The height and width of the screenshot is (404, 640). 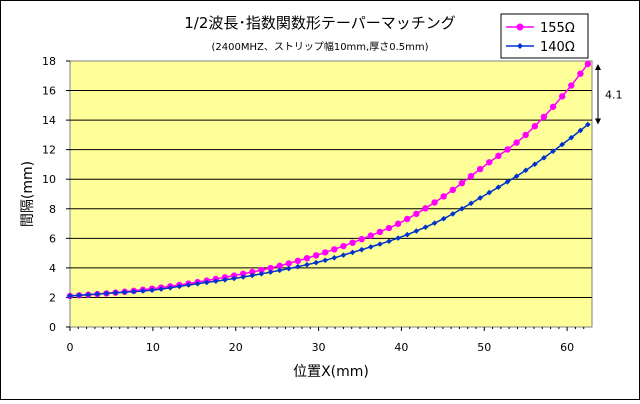 I want to click on y-tick-label-7: 14, so click(x=49, y=120).